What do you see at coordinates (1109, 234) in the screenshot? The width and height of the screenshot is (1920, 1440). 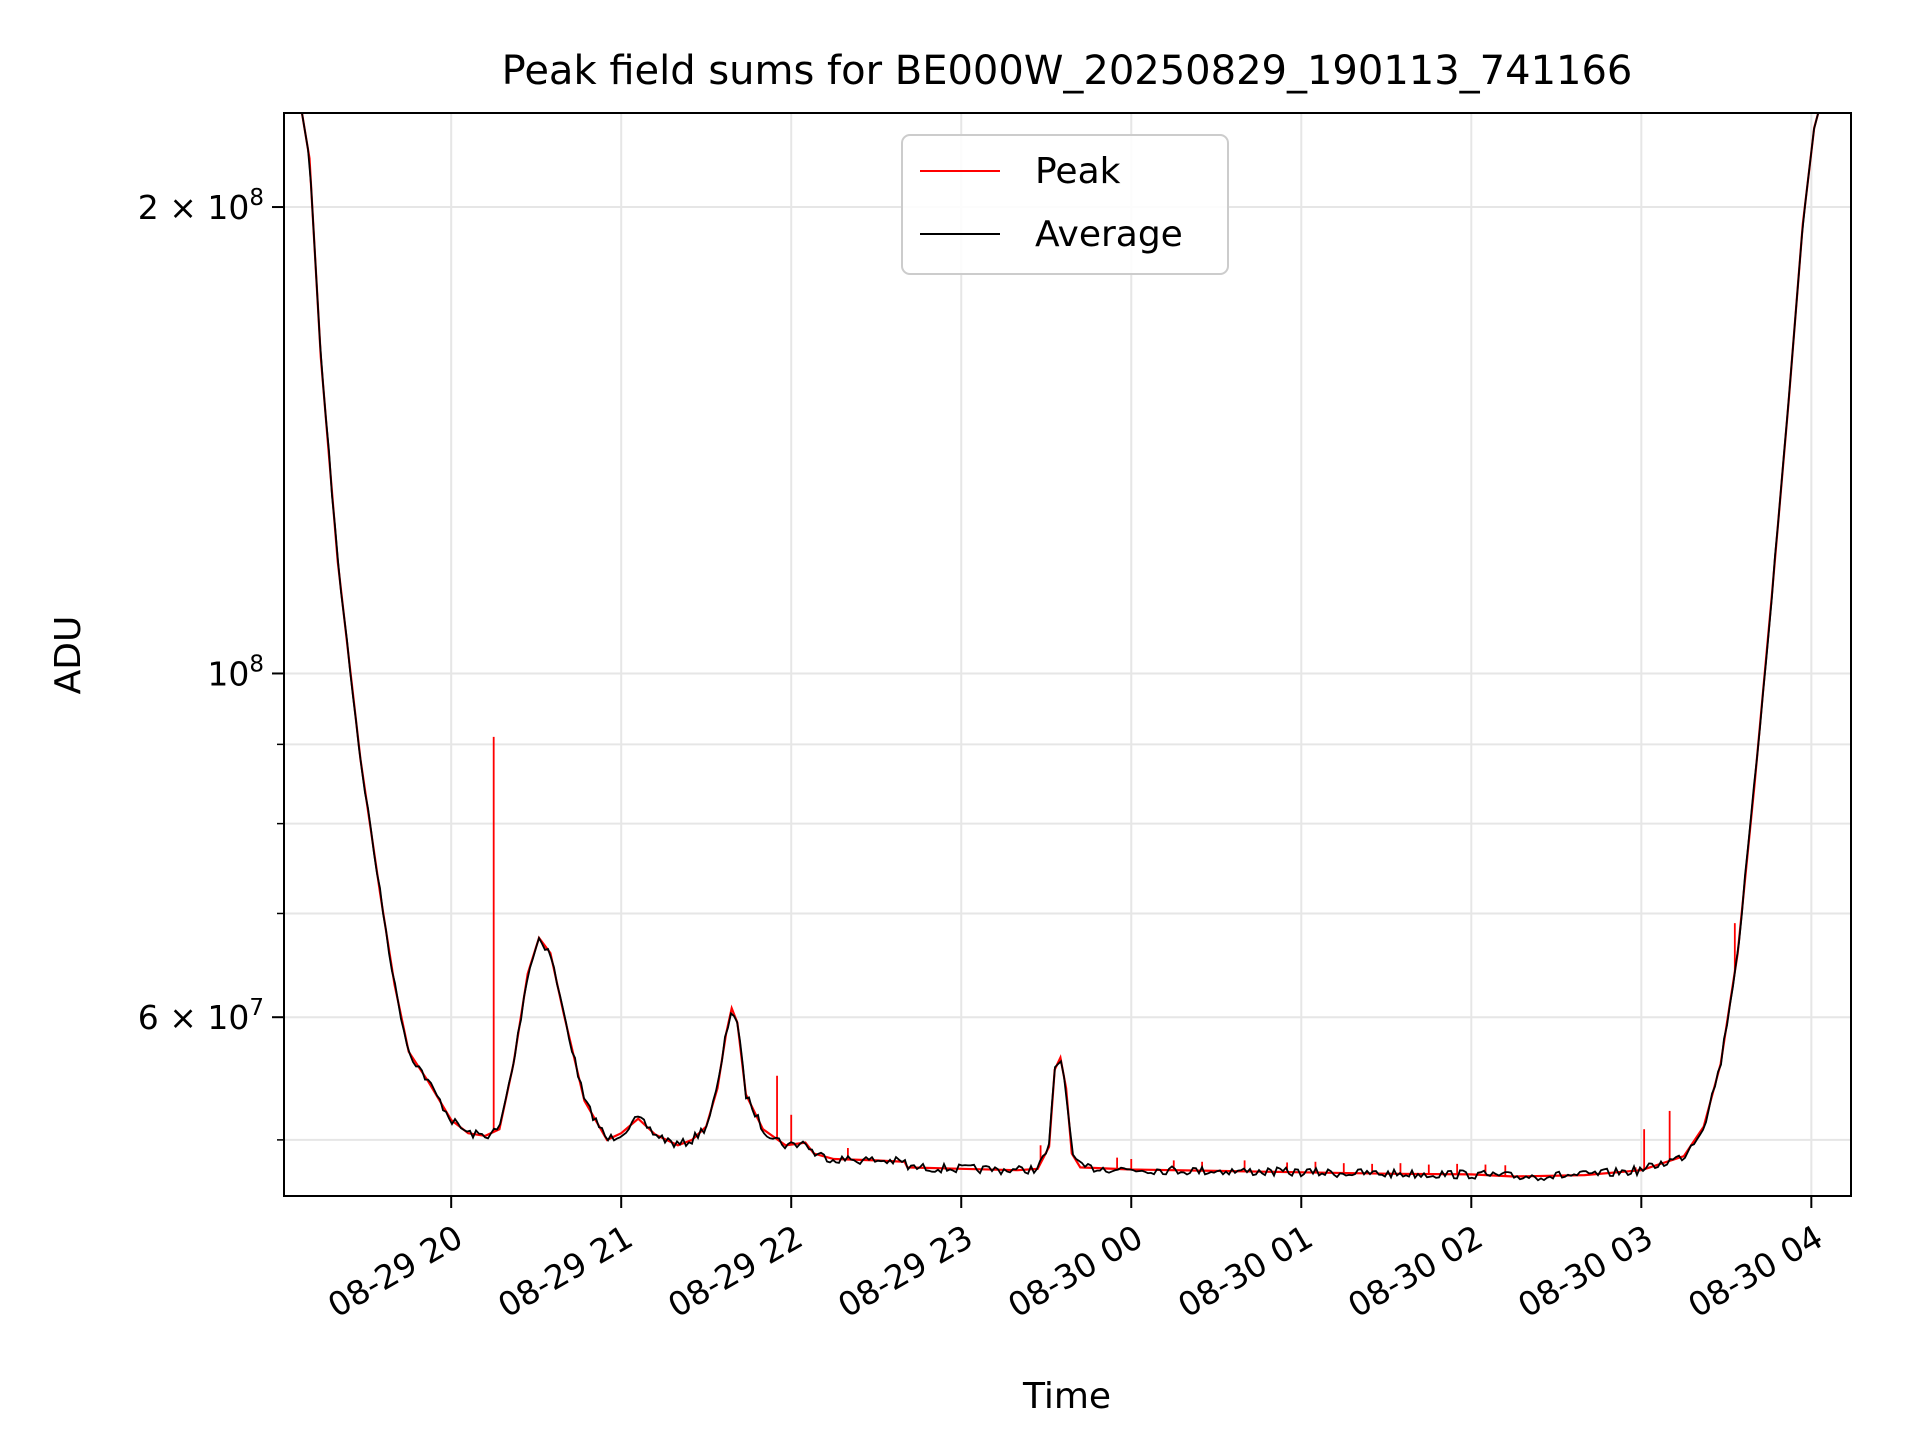 I see `legend-label-average: Average` at bounding box center [1109, 234].